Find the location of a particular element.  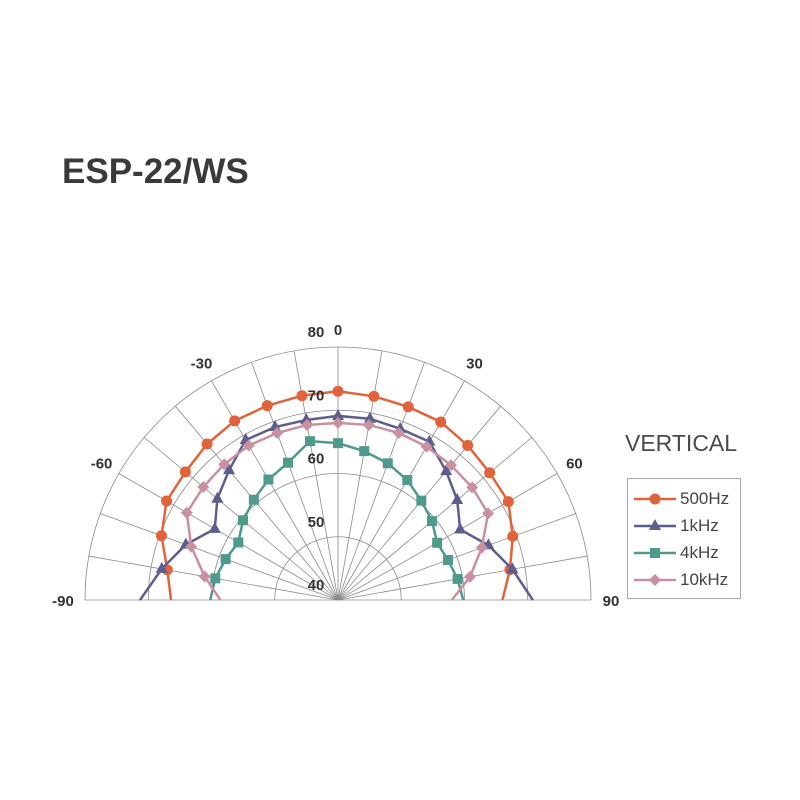

legend-label: 500Hz is located at coordinates (705, 498).